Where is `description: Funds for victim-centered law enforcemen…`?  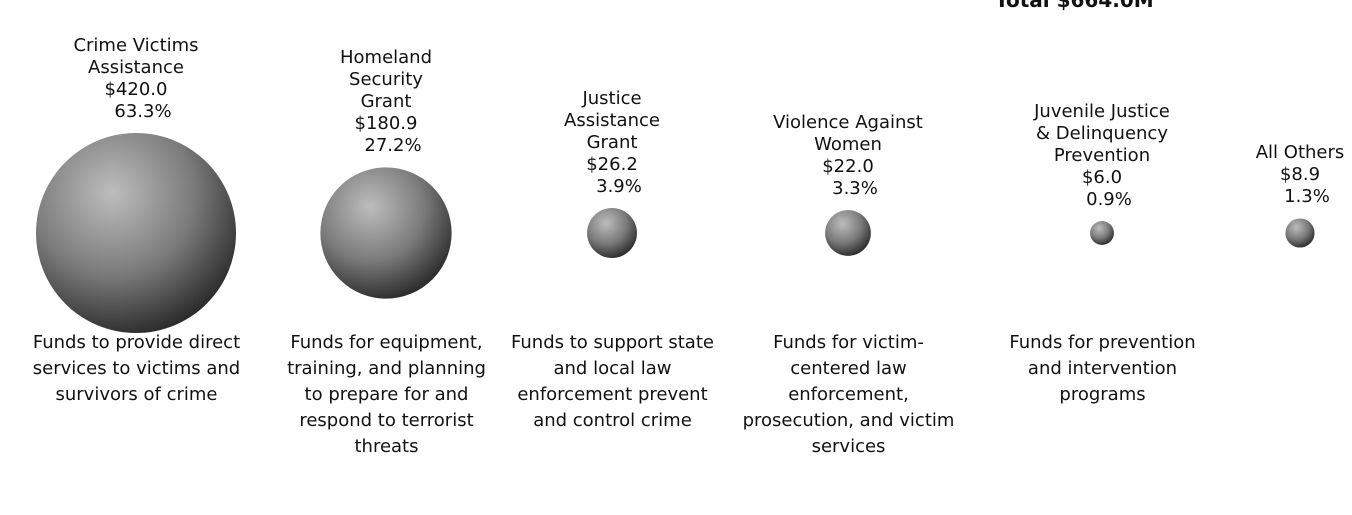 description: Funds for victim-centered law enforcemen… is located at coordinates (848, 394).